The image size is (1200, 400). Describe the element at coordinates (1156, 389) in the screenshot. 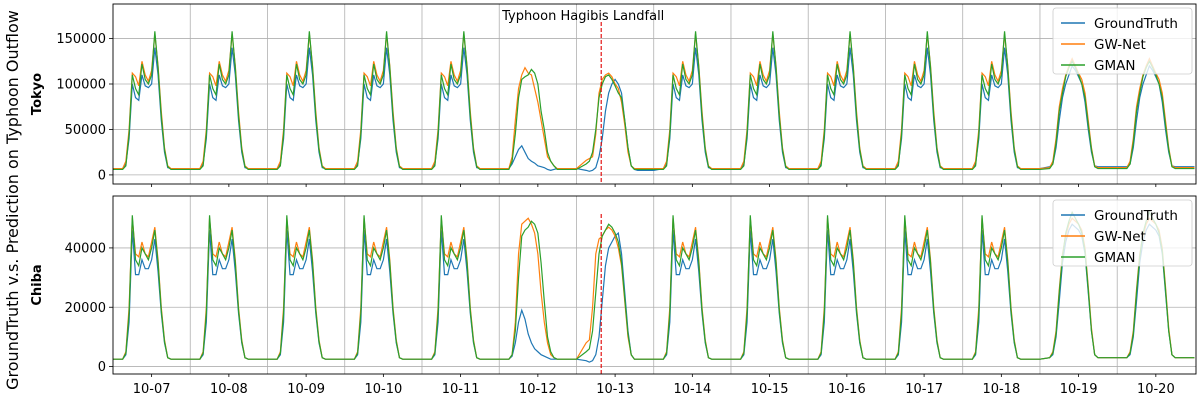

I see `x-tick-label: 10-20` at that location.